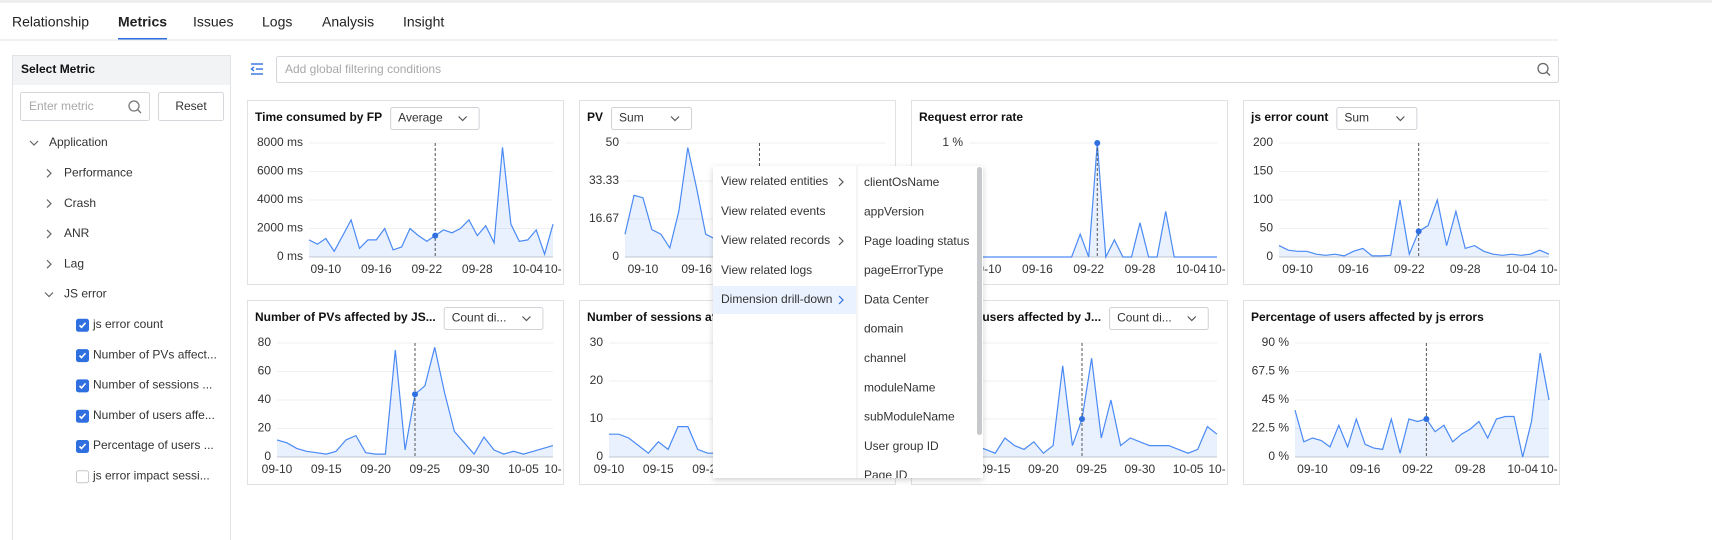 The image size is (1712, 540). What do you see at coordinates (348, 22) in the screenshot?
I see `tab: Analysis` at bounding box center [348, 22].